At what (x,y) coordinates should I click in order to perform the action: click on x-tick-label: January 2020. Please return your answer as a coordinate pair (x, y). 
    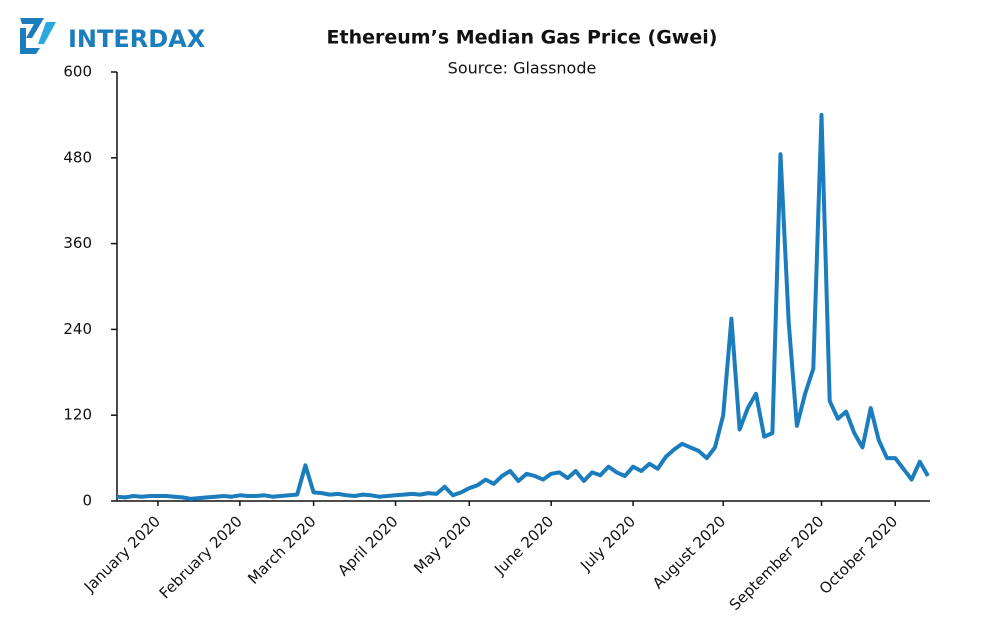
    Looking at the image, I should click on (122, 554).